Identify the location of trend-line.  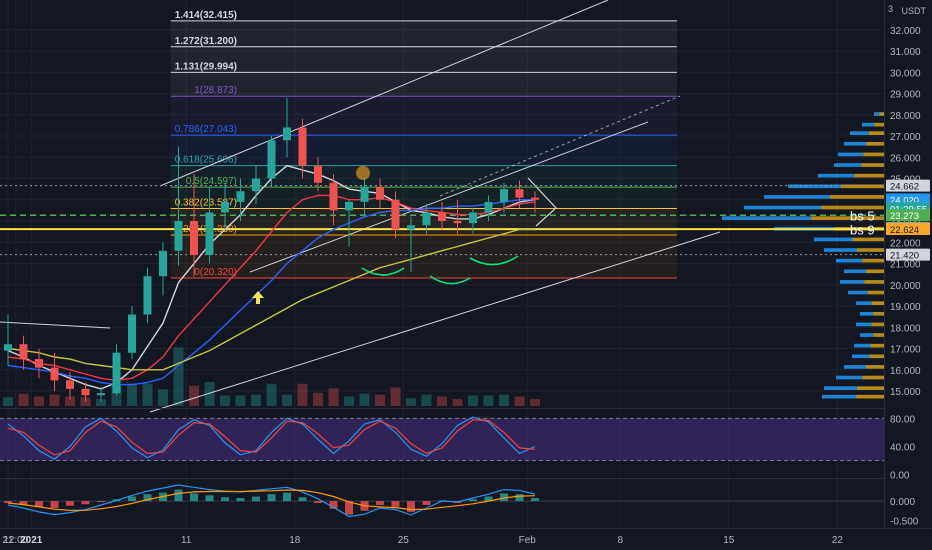
(55, 325).